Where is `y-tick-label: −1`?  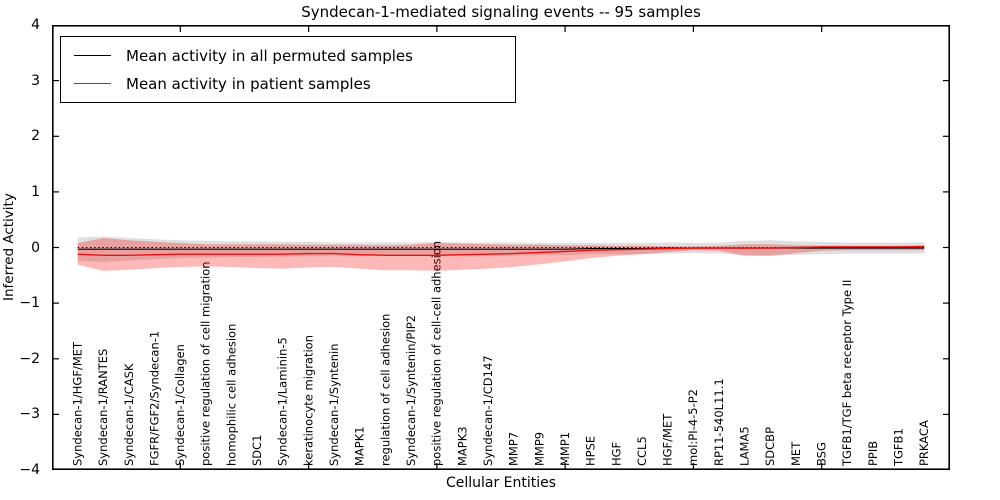
y-tick-label: −1 is located at coordinates (29, 303).